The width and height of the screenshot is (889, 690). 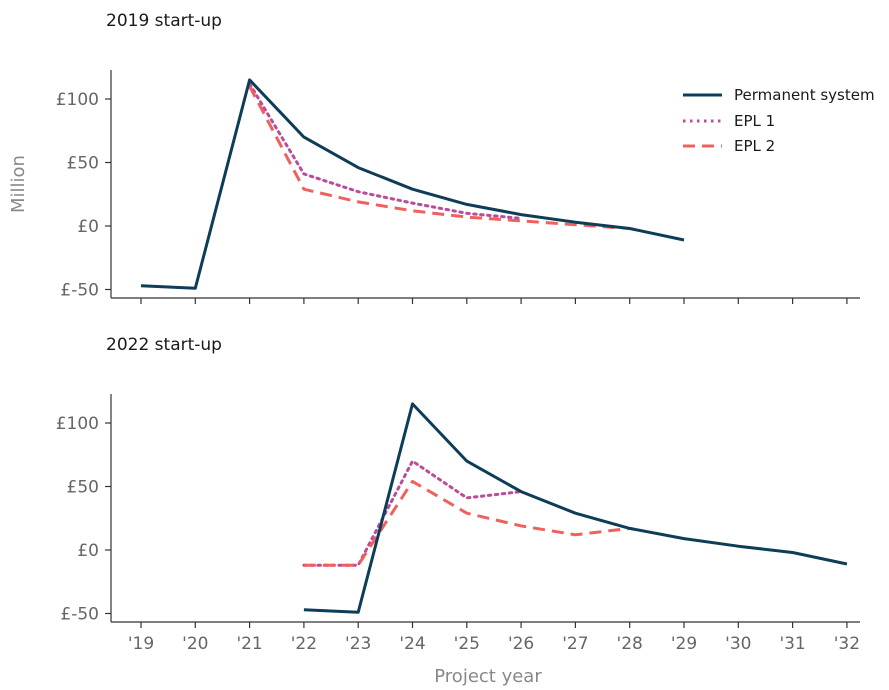 I want to click on x-tick-label: '30, so click(x=738, y=644).